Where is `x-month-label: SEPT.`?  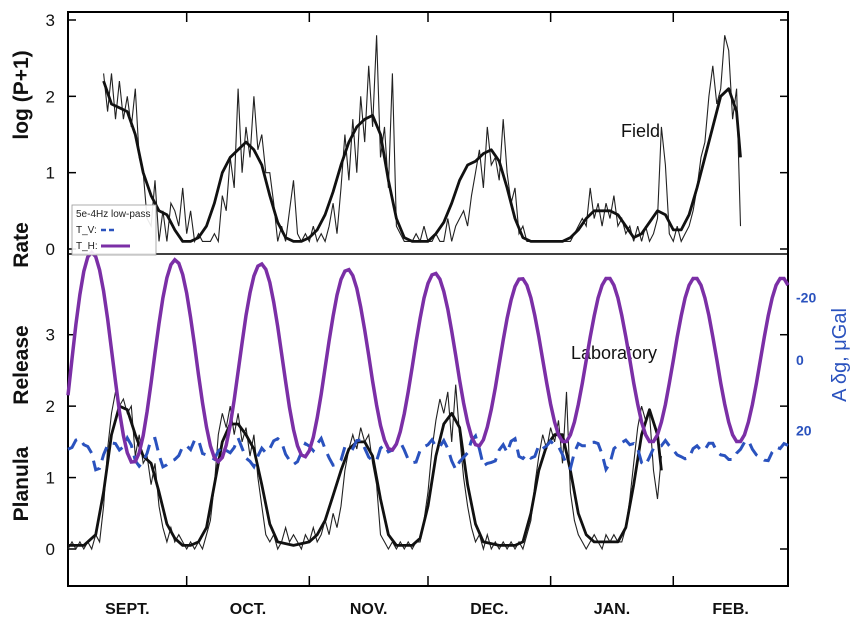 x-month-label: SEPT. is located at coordinates (127, 609).